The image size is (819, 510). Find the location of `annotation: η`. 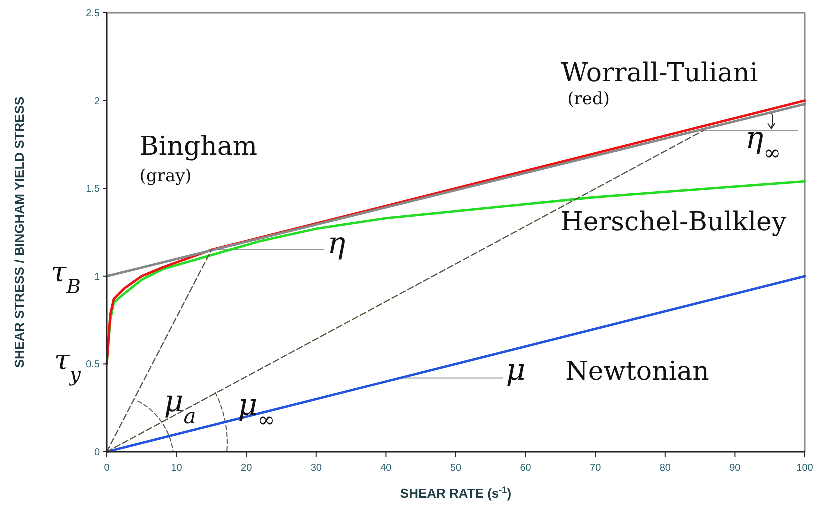

annotation: η is located at coordinates (337, 244).